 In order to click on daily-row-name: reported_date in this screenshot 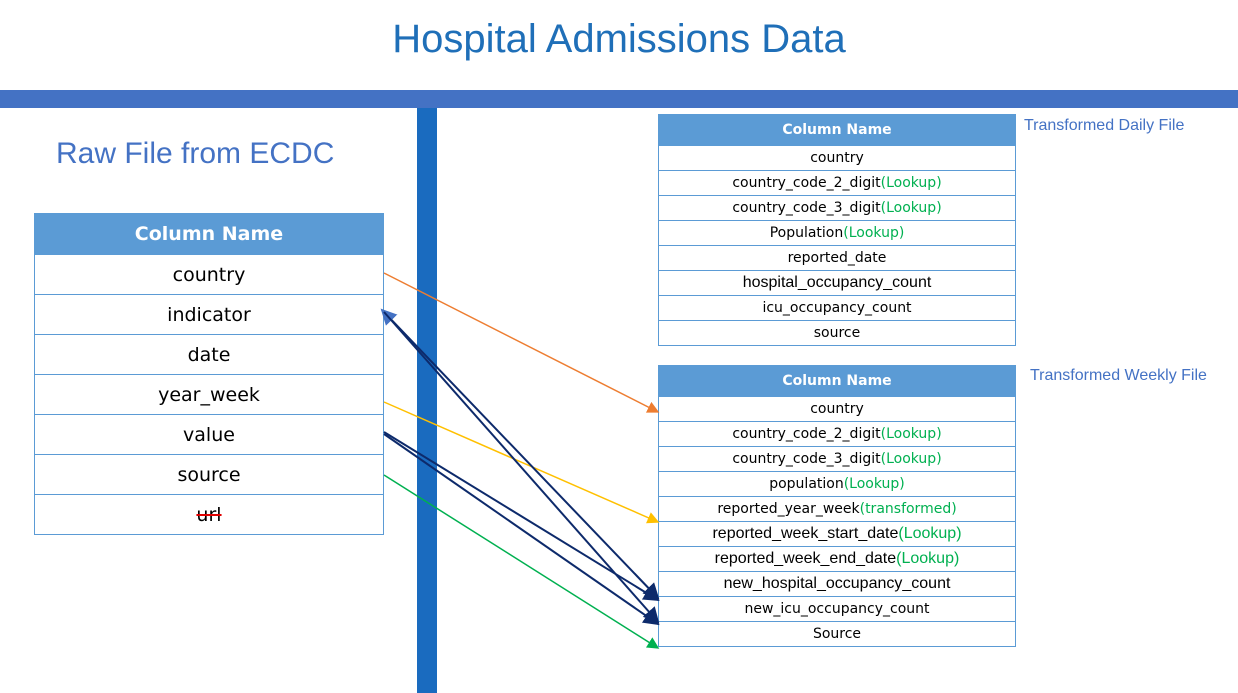, I will do `click(837, 258)`.